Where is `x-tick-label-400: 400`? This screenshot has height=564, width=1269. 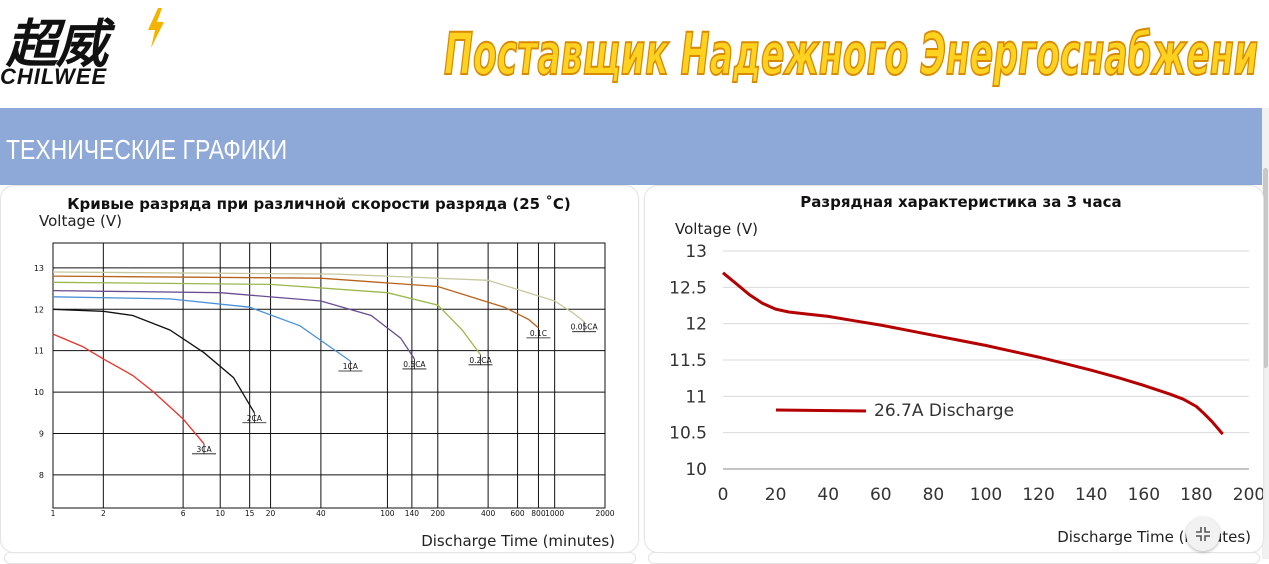 x-tick-label-400: 400 is located at coordinates (488, 513).